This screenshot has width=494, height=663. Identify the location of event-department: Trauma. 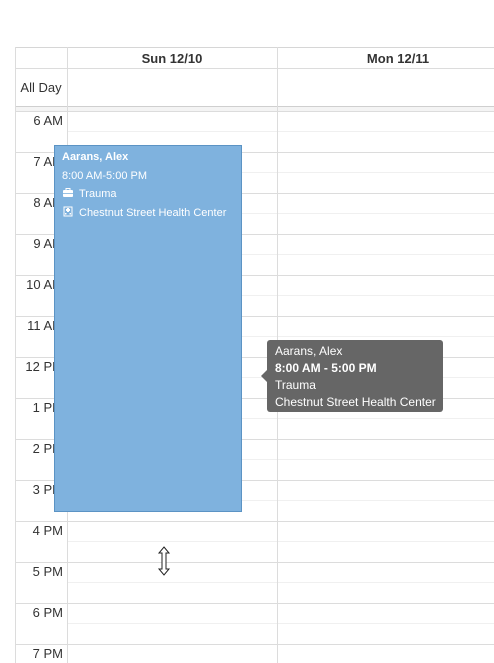
(98, 194).